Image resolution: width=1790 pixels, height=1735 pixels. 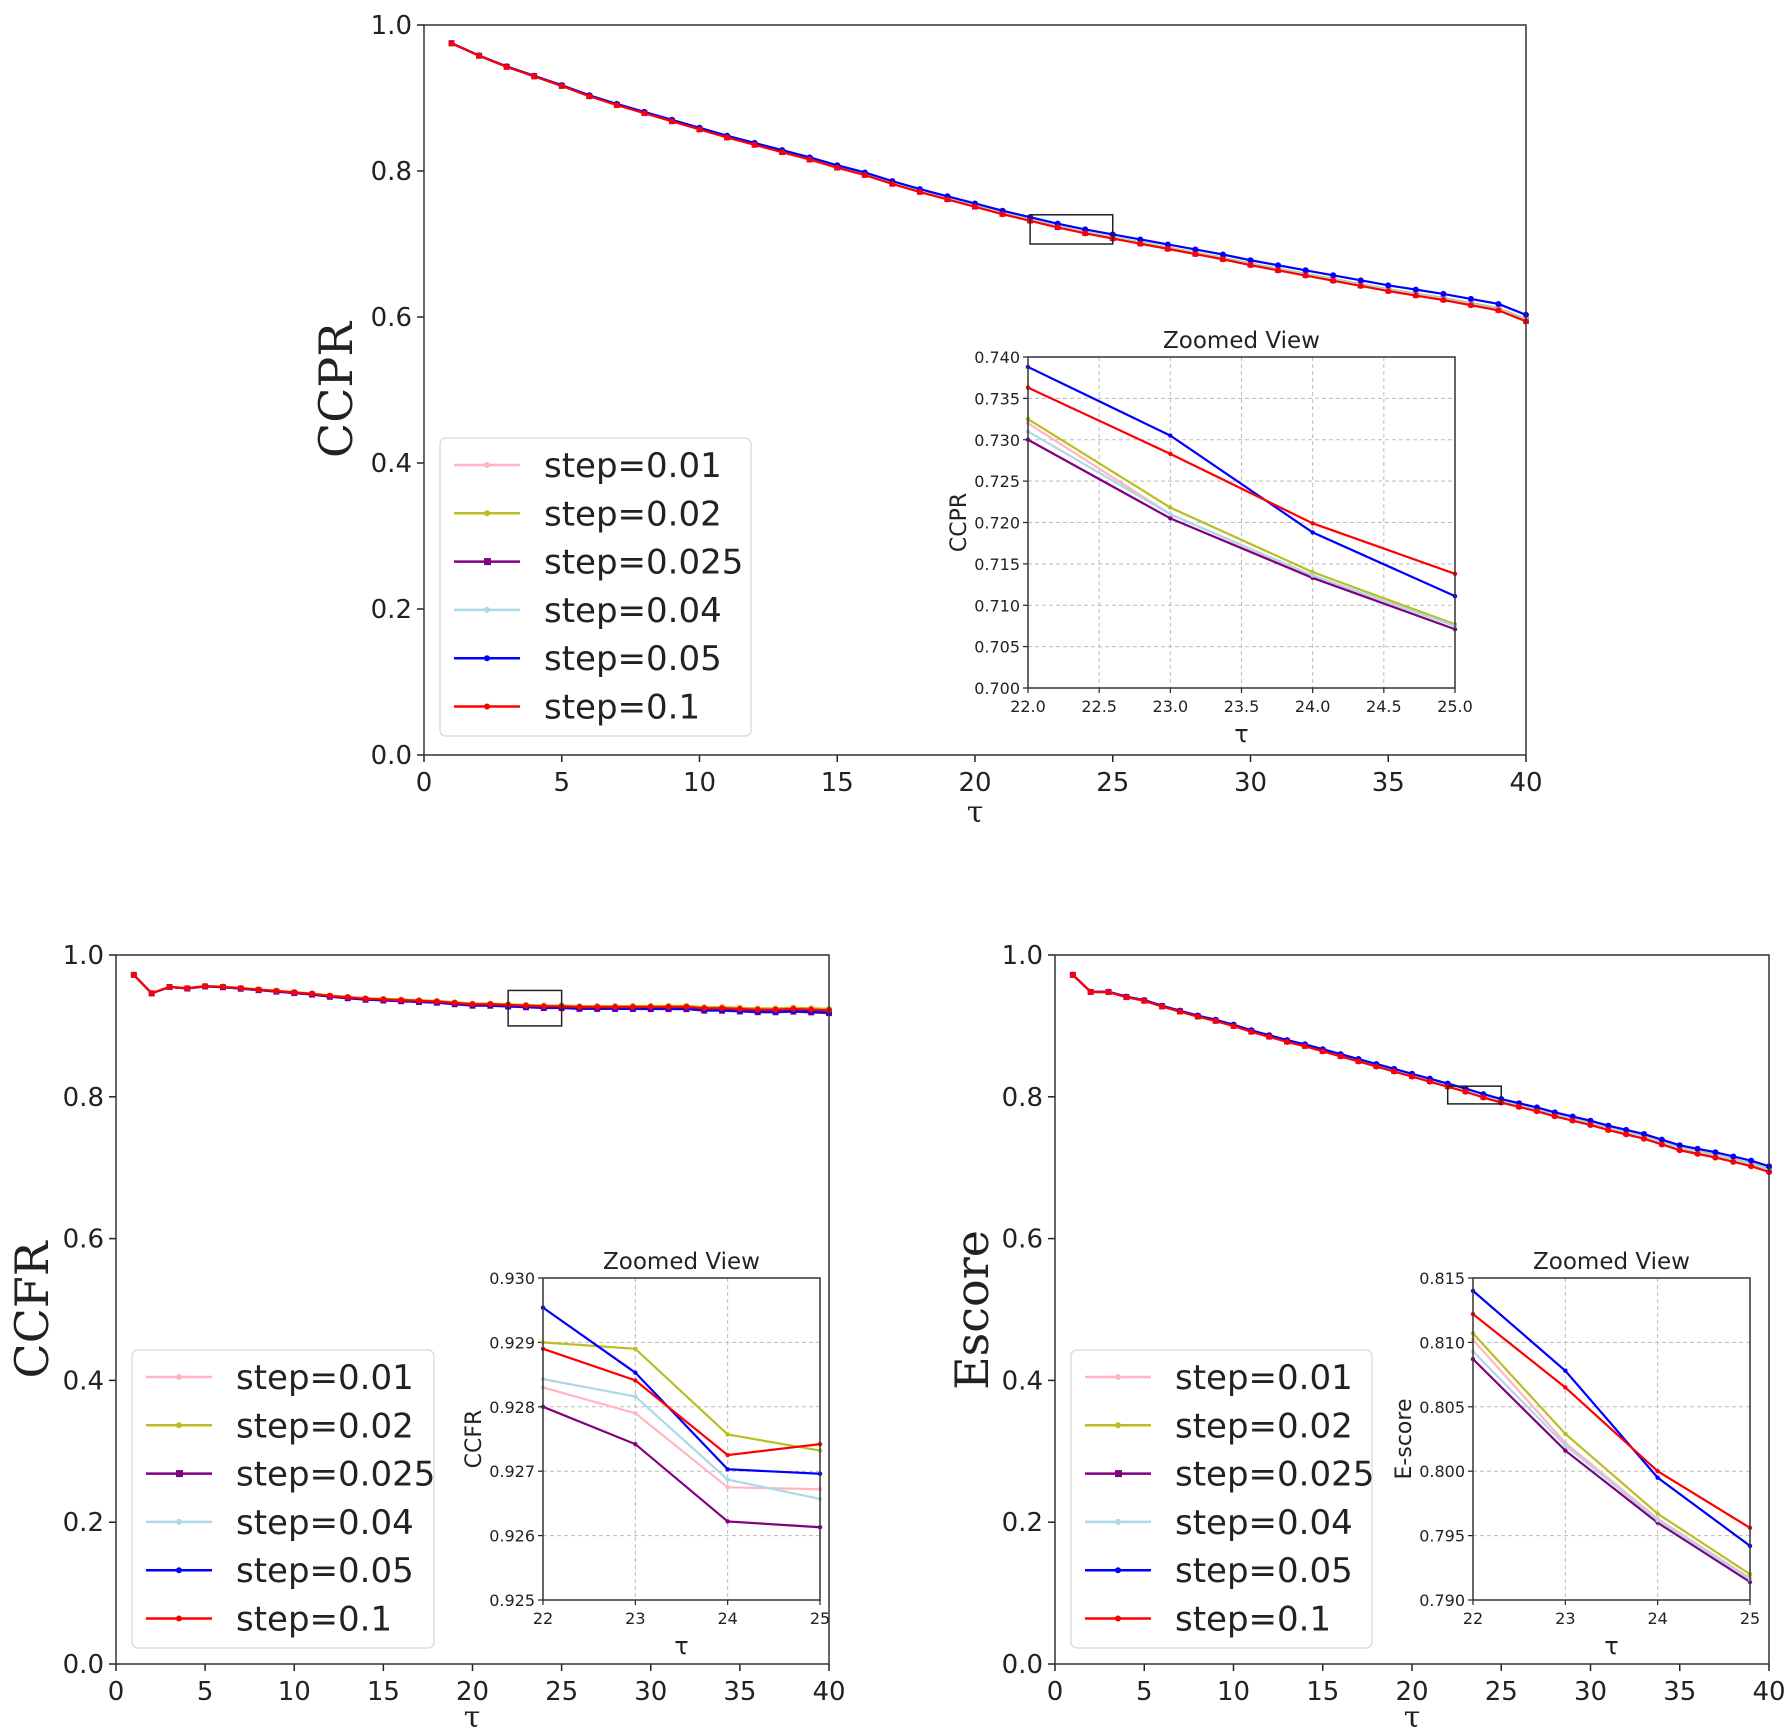 What do you see at coordinates (1750, 1618) in the screenshot?
I see `inset-x-tick-label: 25` at bounding box center [1750, 1618].